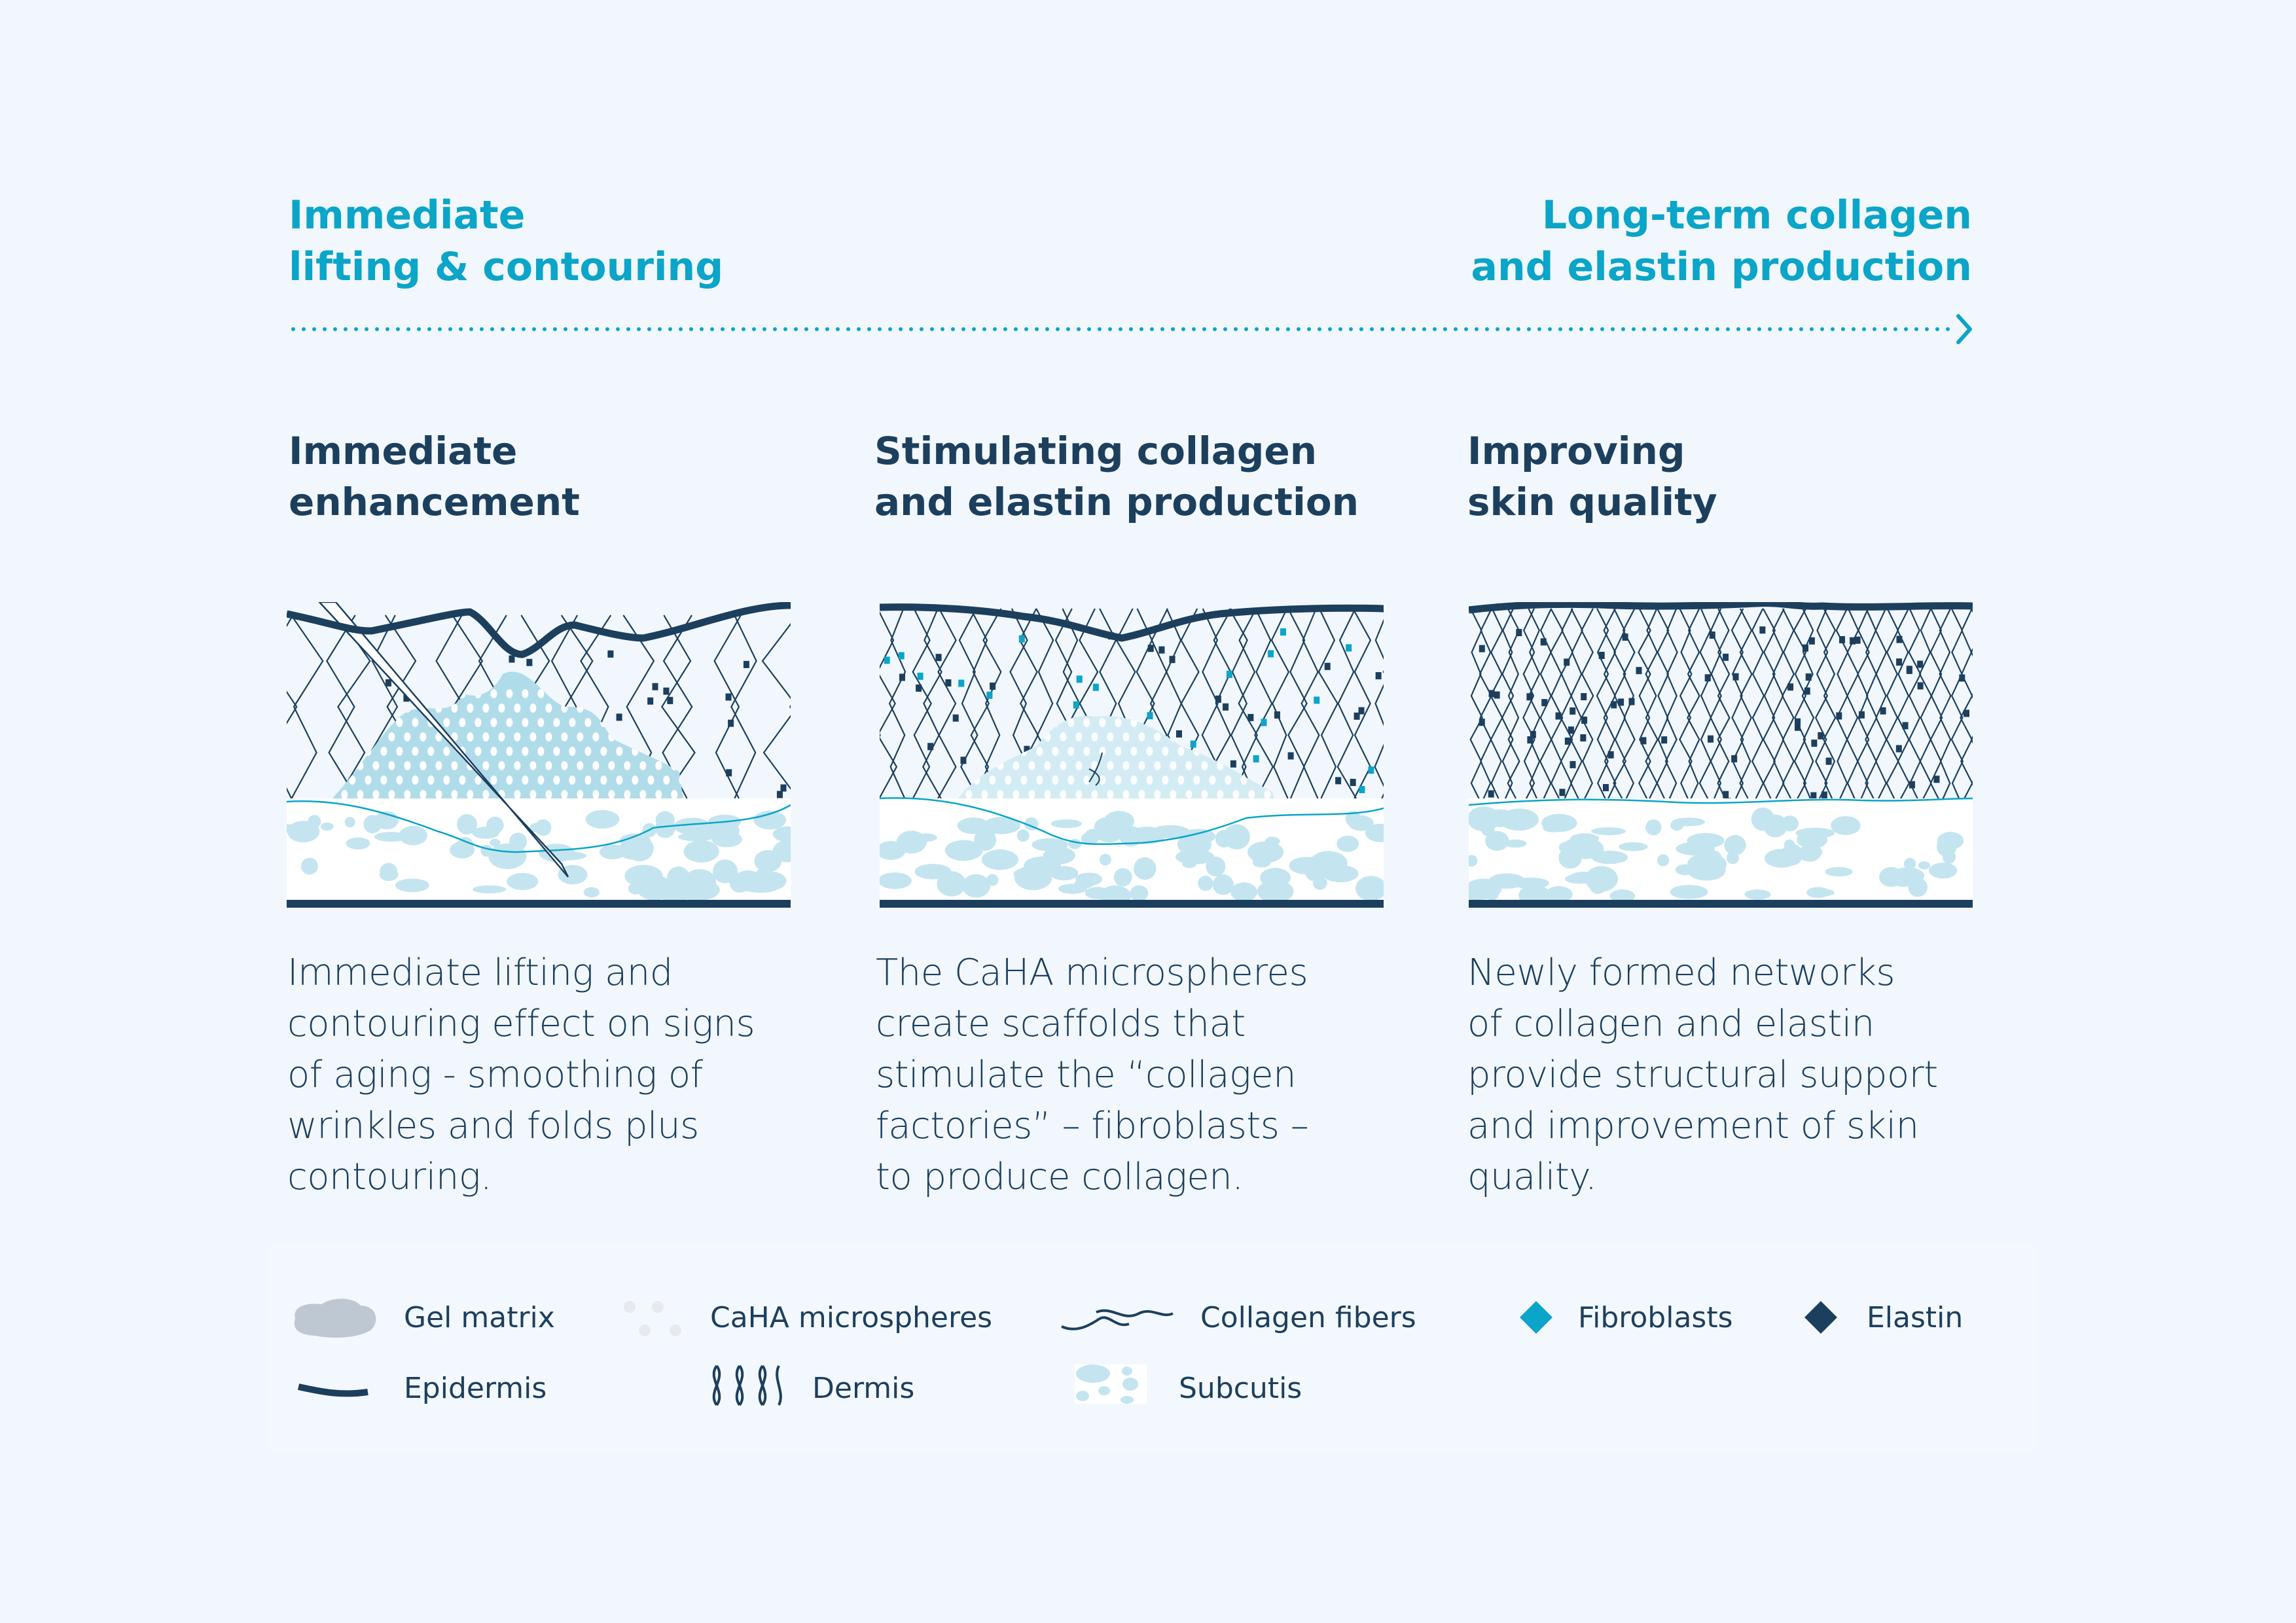  Describe the element at coordinates (1721, 608) in the screenshot. I see `epidermis` at that location.